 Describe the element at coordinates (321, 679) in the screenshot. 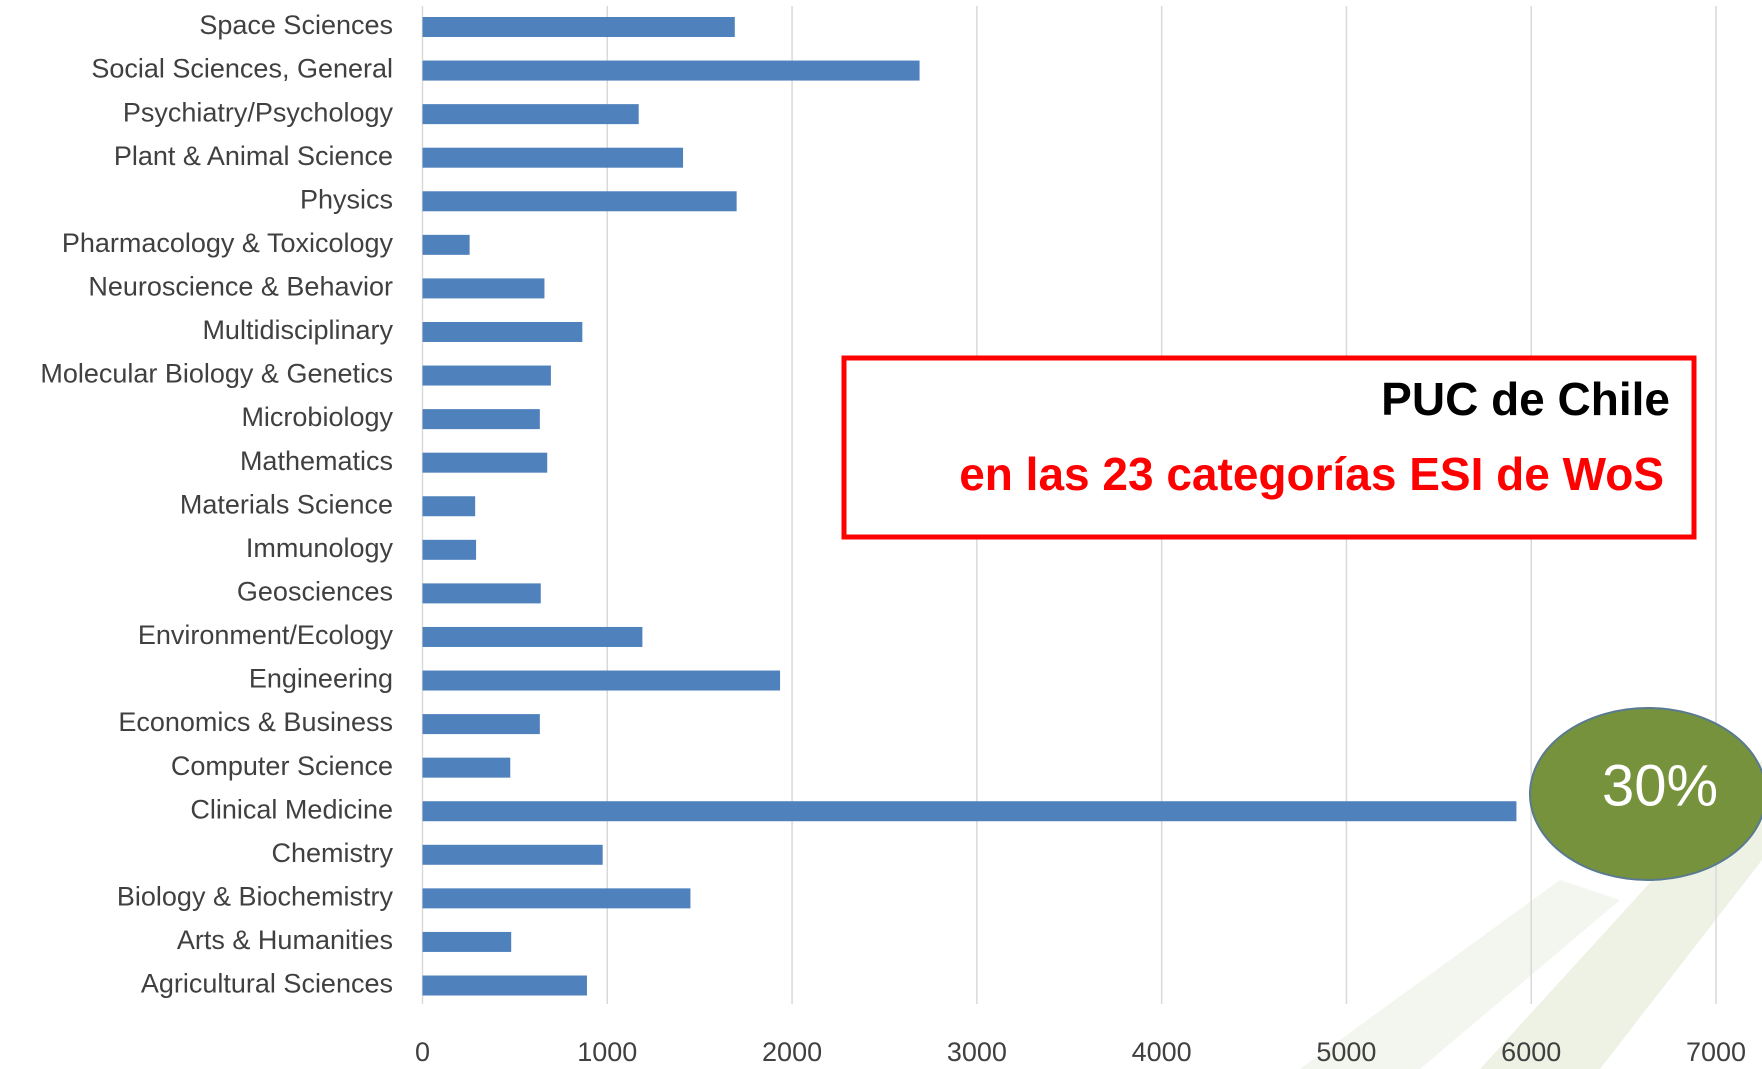

I see `y-tick-label: Engineering` at that location.